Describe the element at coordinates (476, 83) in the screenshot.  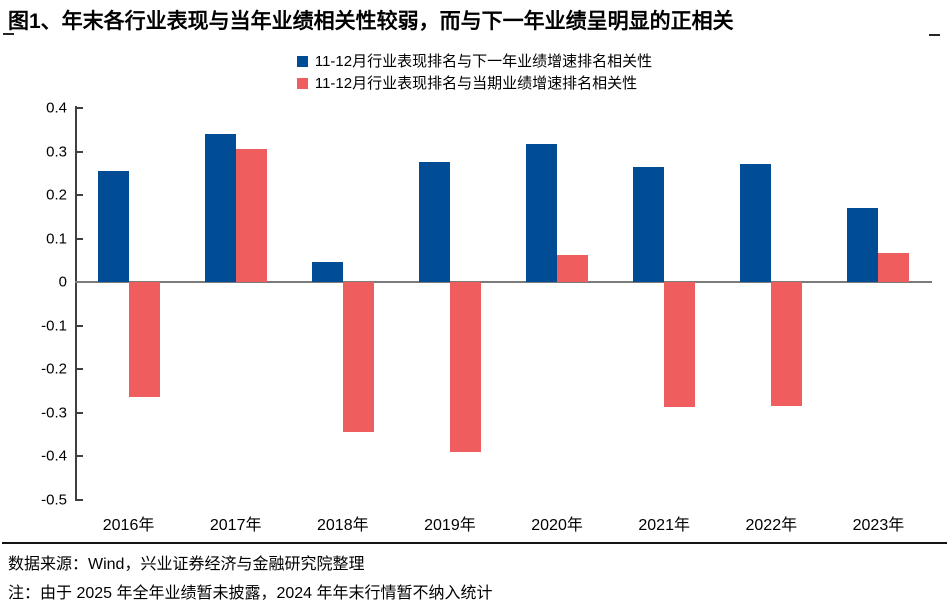
I see `legend-label-current-year: 11-12月行业表现排名与当期业绩增速排名相关性` at that location.